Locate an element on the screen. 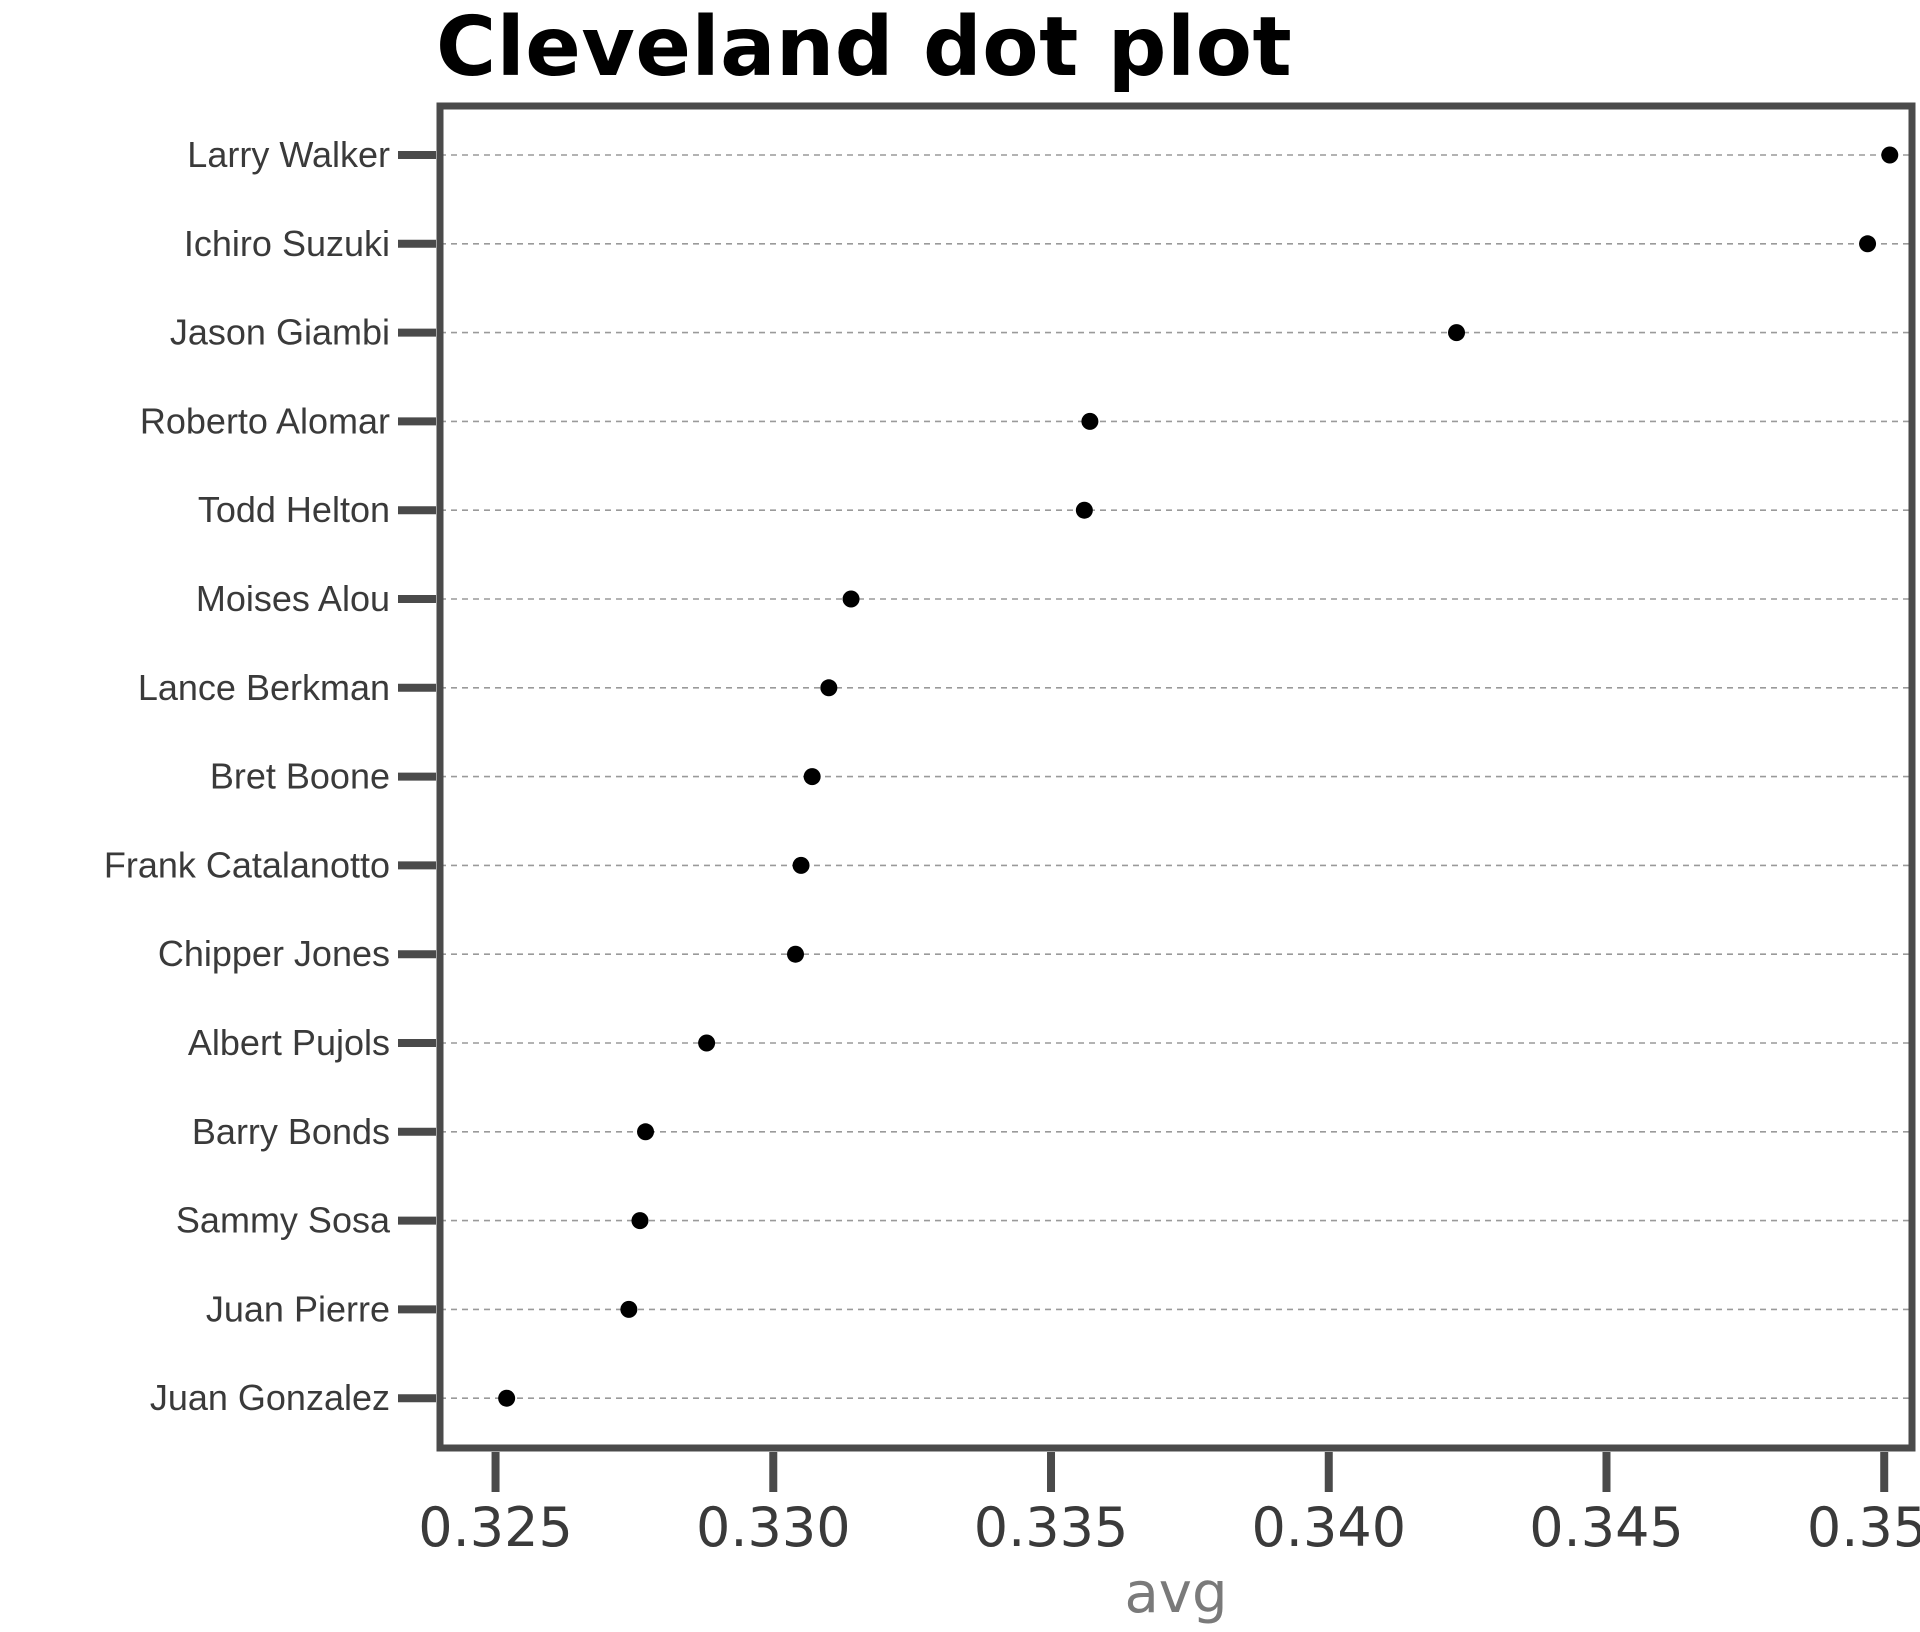 The image size is (1920, 1632). x-tick-label: 0.325 is located at coordinates (495, 1527).